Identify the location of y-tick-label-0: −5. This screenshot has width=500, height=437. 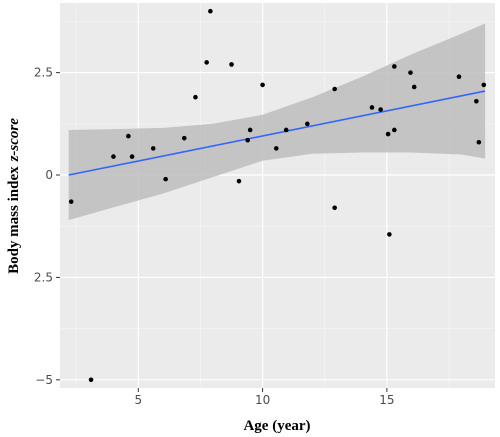
(44, 380).